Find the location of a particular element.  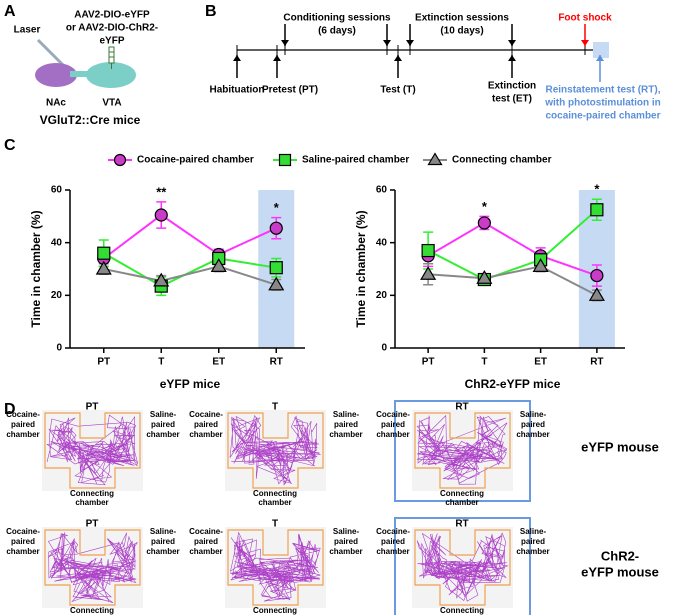

panel-letter: D is located at coordinates (10, 409).